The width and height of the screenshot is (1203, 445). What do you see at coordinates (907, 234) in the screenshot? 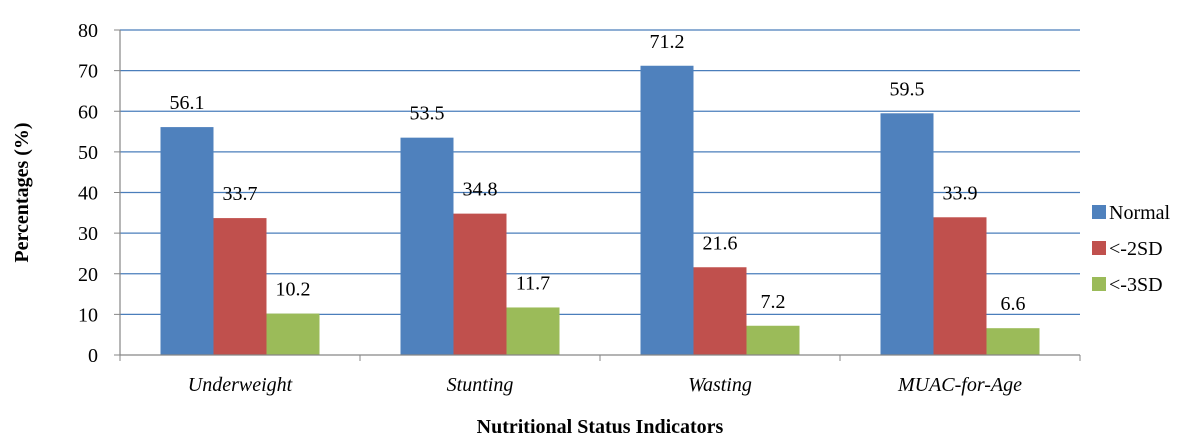
I see `bar-Normal-MUACforAge` at bounding box center [907, 234].